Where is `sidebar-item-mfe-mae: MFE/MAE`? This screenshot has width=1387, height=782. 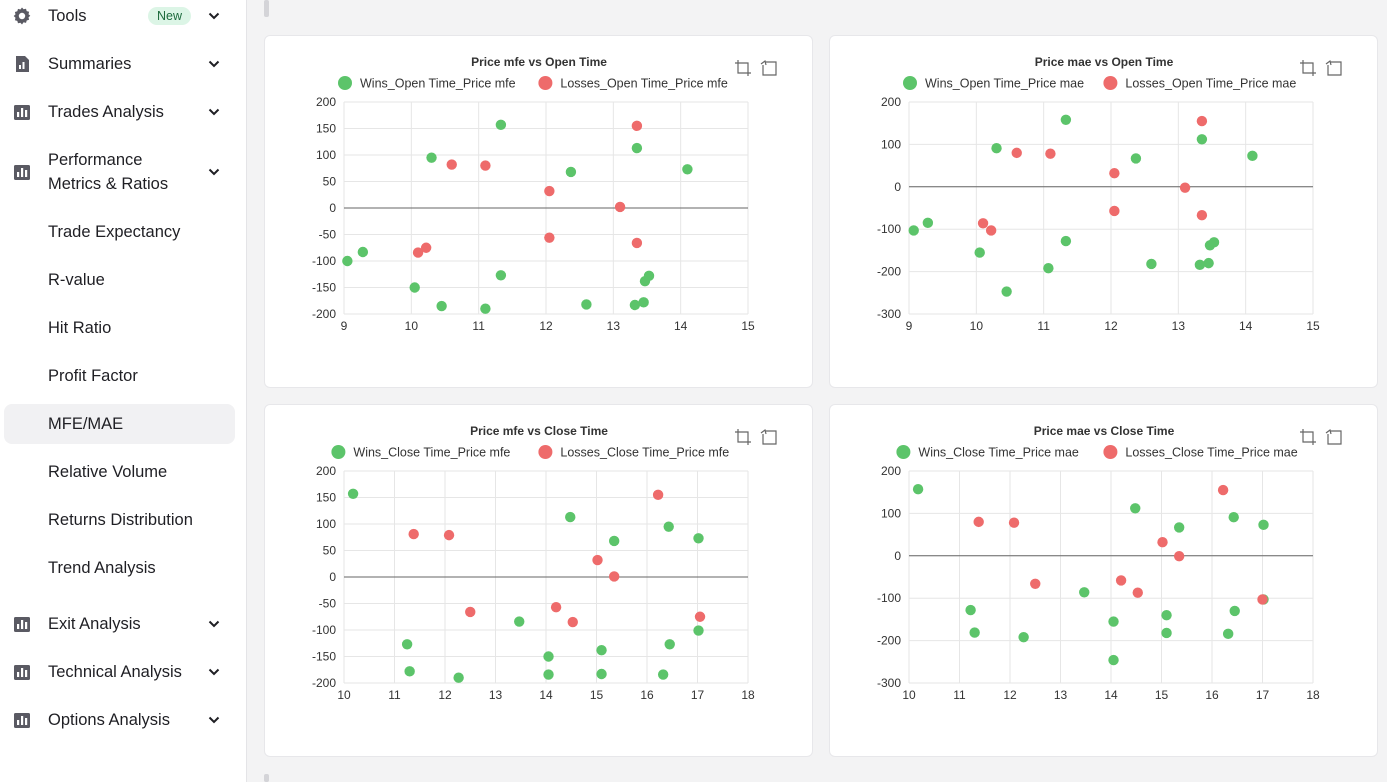
sidebar-item-mfe-mae: MFE/MAE is located at coordinates (119, 424).